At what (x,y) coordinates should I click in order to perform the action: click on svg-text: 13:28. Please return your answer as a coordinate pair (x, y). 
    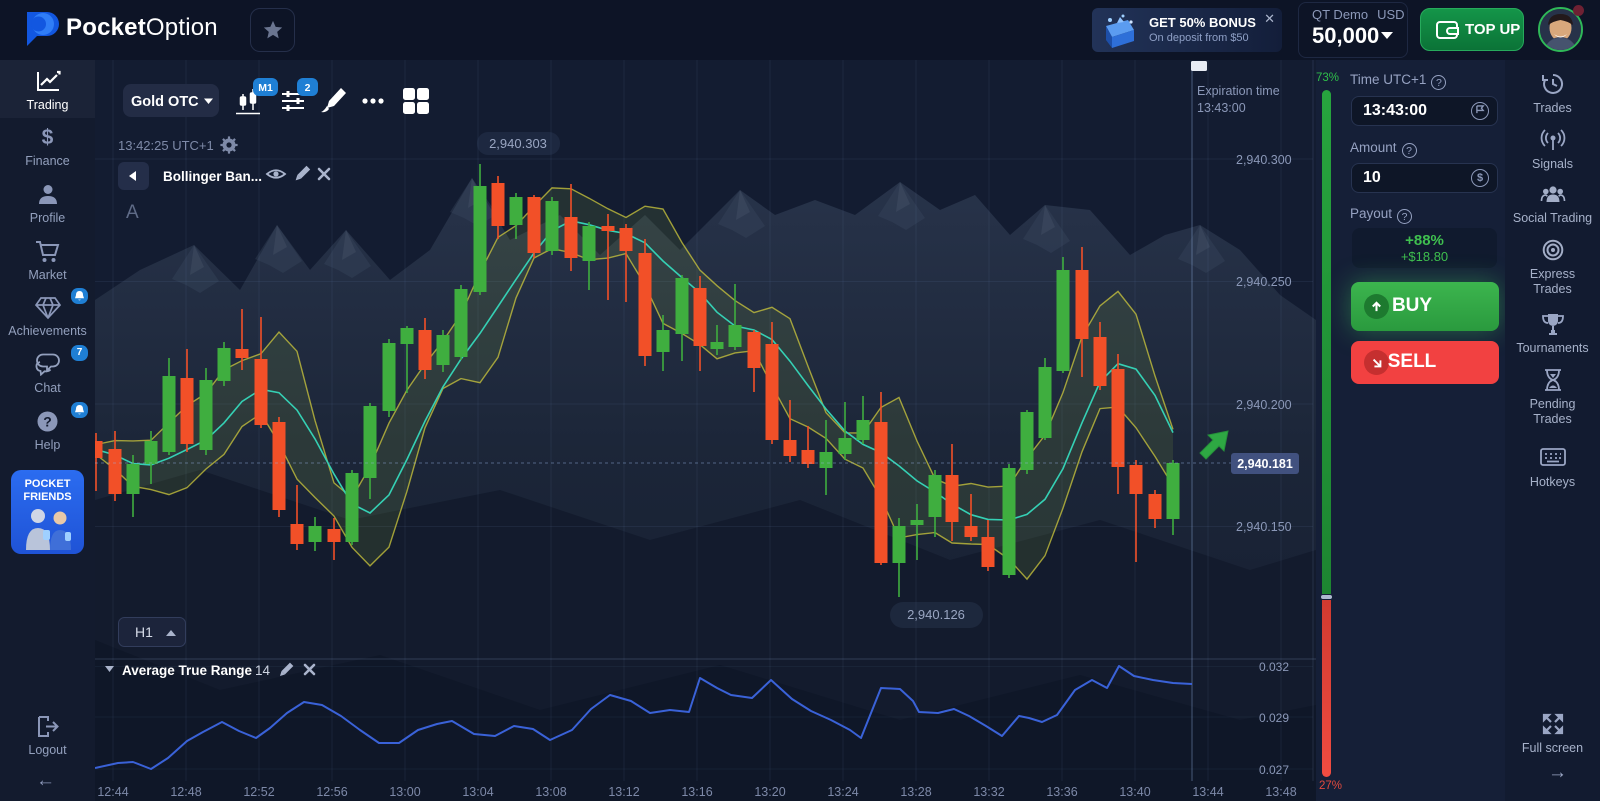
    Looking at the image, I should click on (915, 792).